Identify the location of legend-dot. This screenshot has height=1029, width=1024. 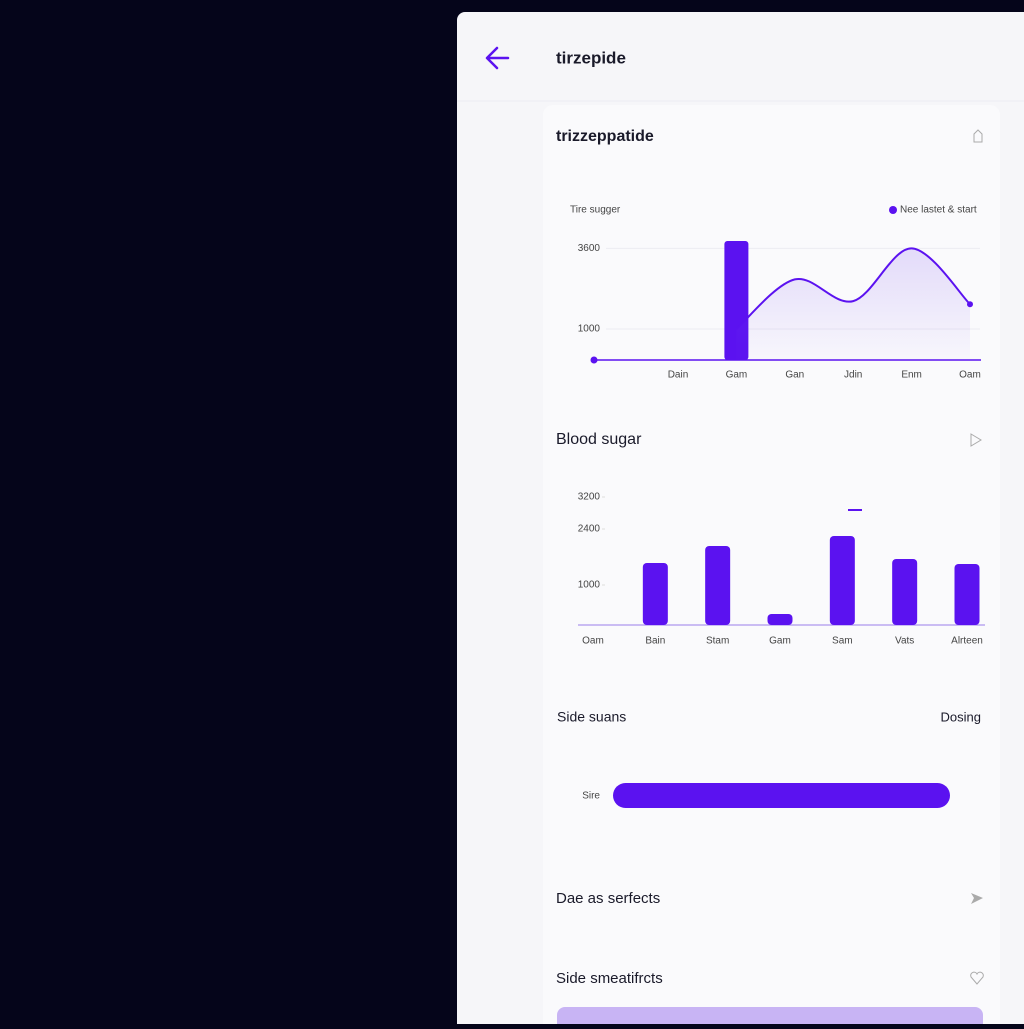
(893, 210).